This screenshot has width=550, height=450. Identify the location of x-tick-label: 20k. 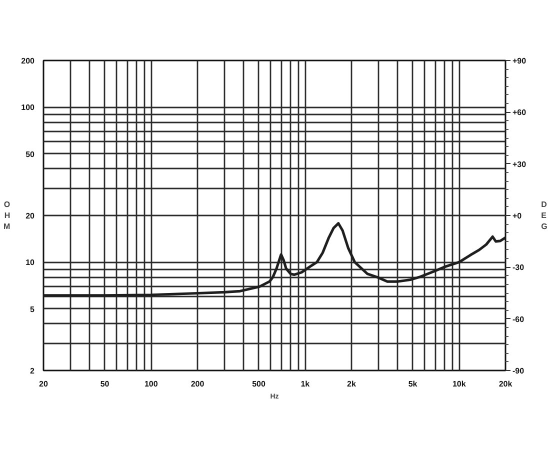
(505, 384).